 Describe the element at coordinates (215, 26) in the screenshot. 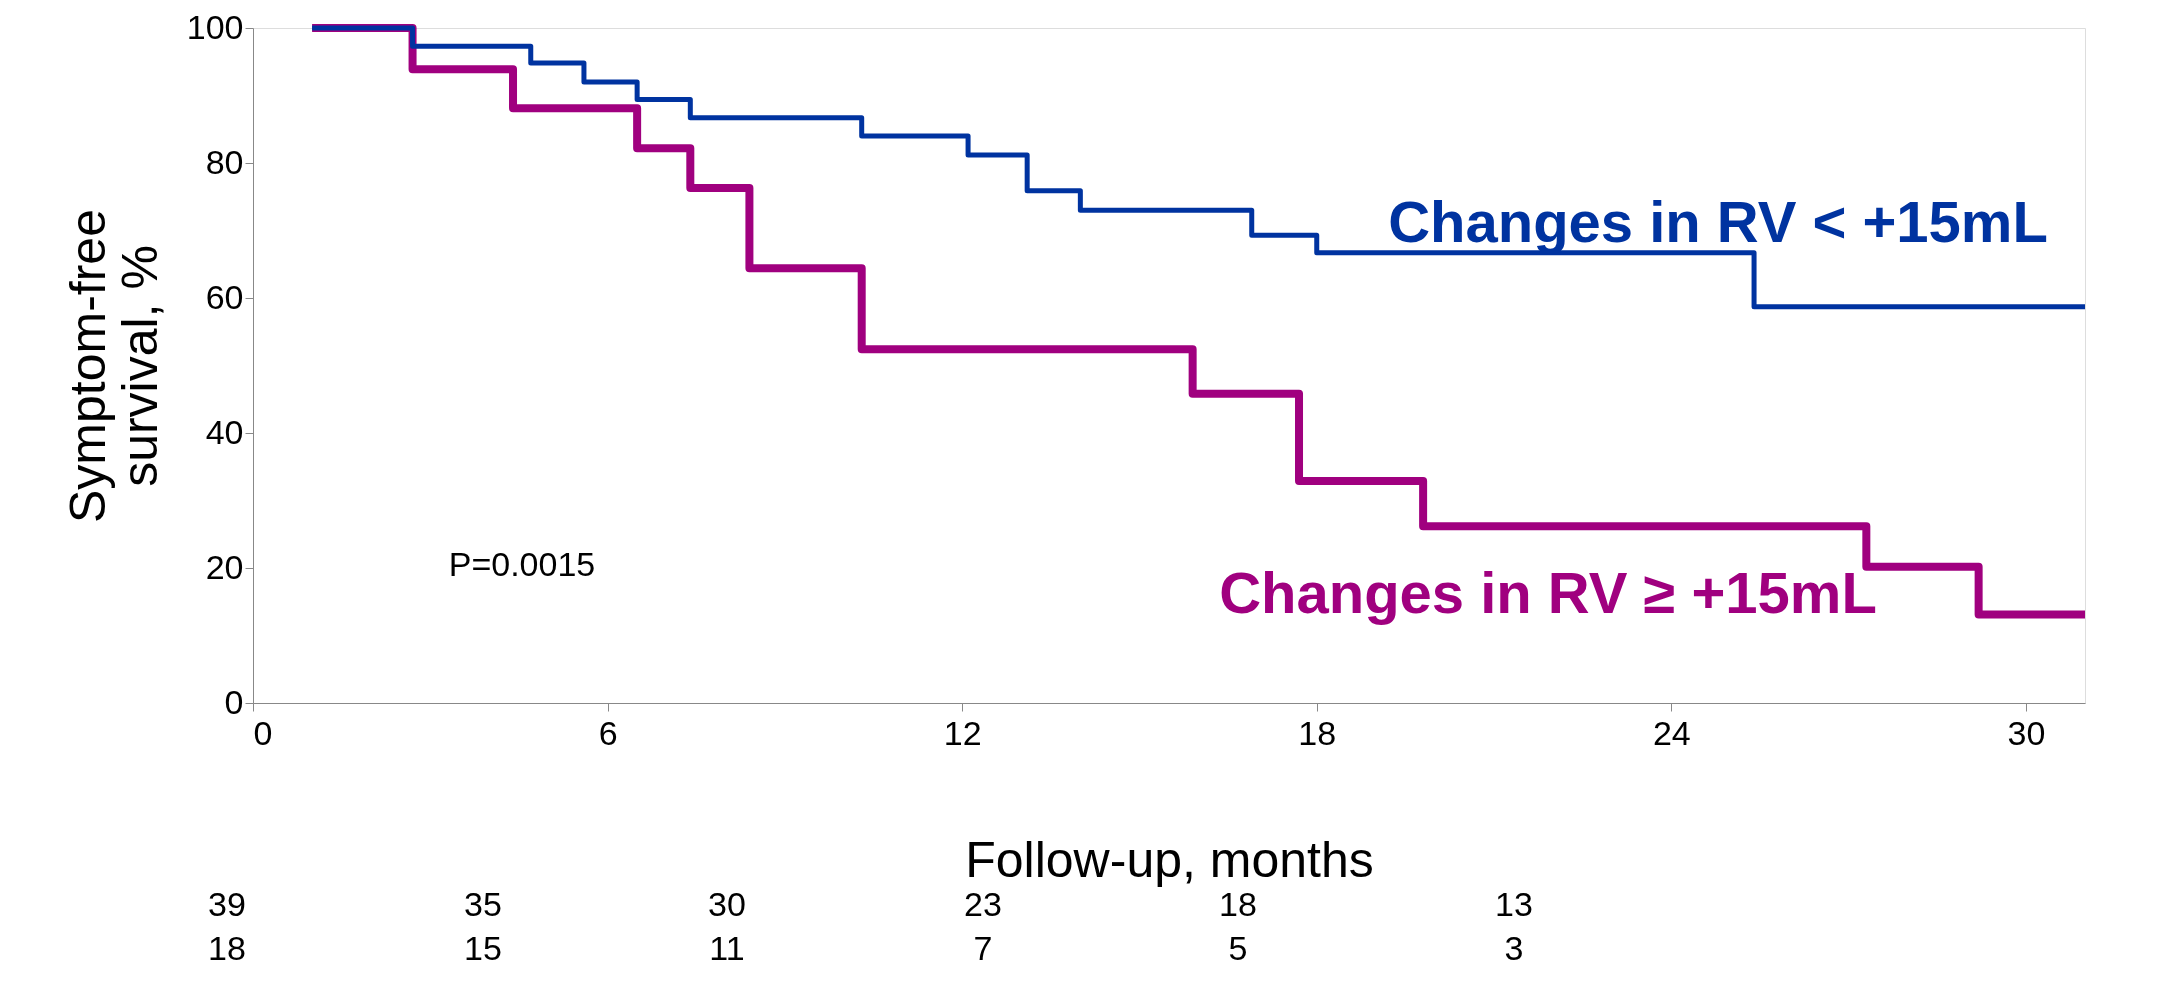

I see `y-tick-label: 100` at that location.